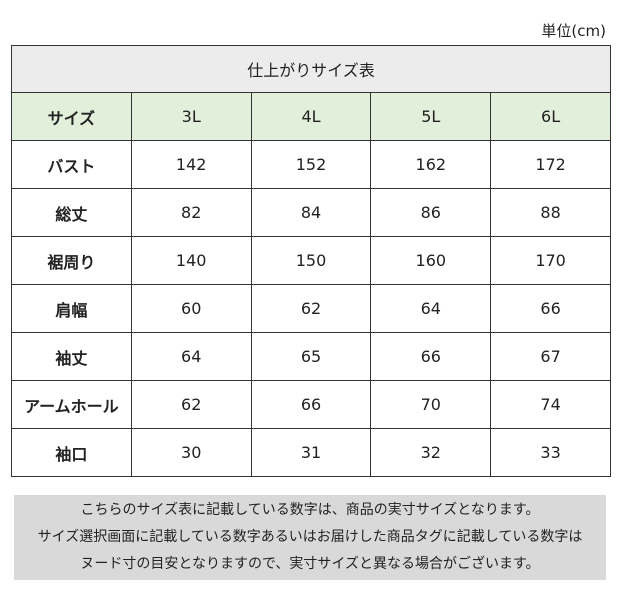 Image resolution: width=620 pixels, height=600 pixels. I want to click on note-line: こちらのサイズ表に記載している数字は、商品の実寸サイズとなります。, so click(310, 510).